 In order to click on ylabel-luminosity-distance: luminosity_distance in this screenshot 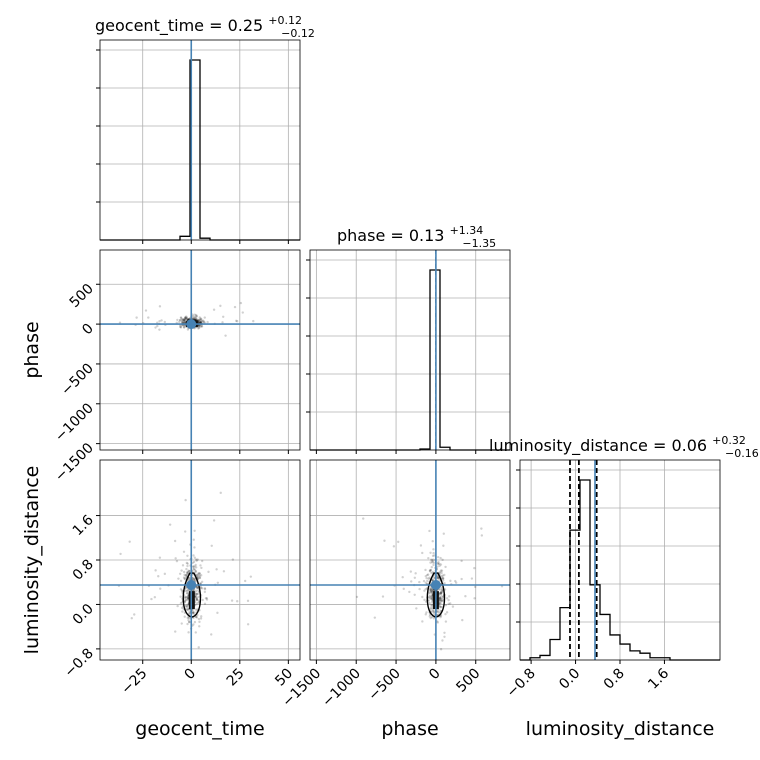, I will do `click(32, 560)`.